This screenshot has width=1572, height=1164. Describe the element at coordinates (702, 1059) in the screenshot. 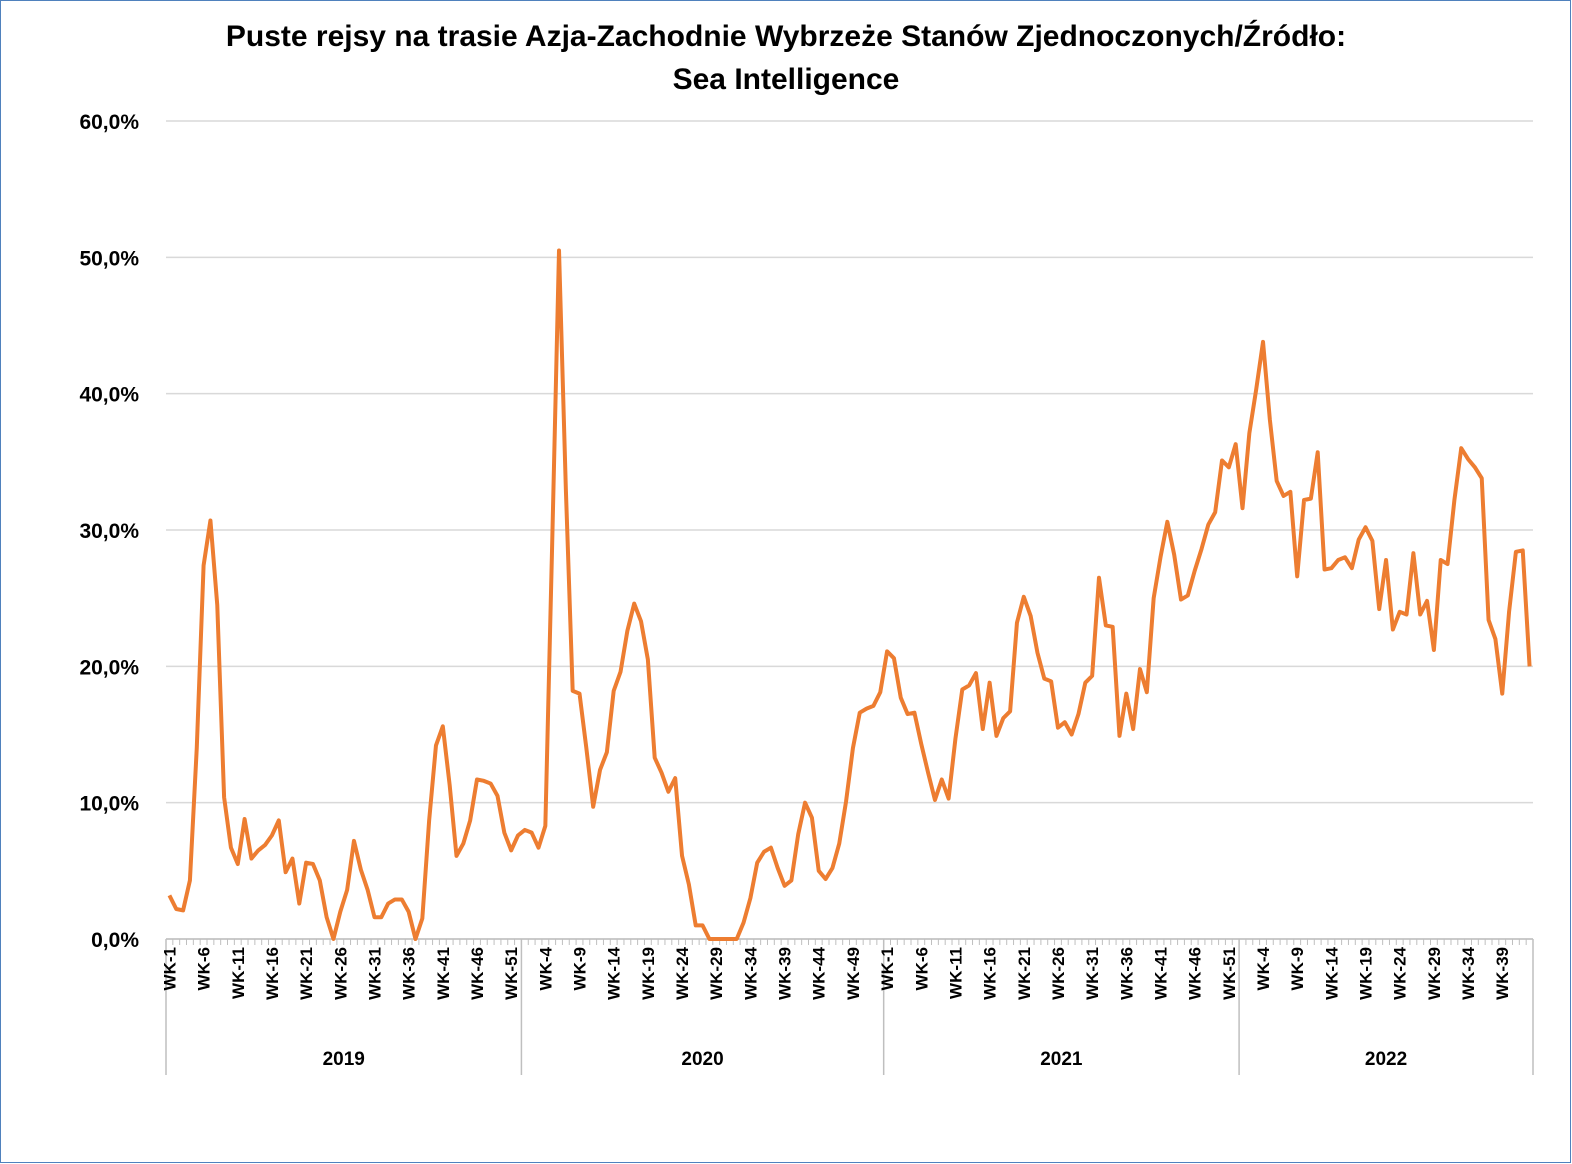

I see `group-label: 2020` at that location.